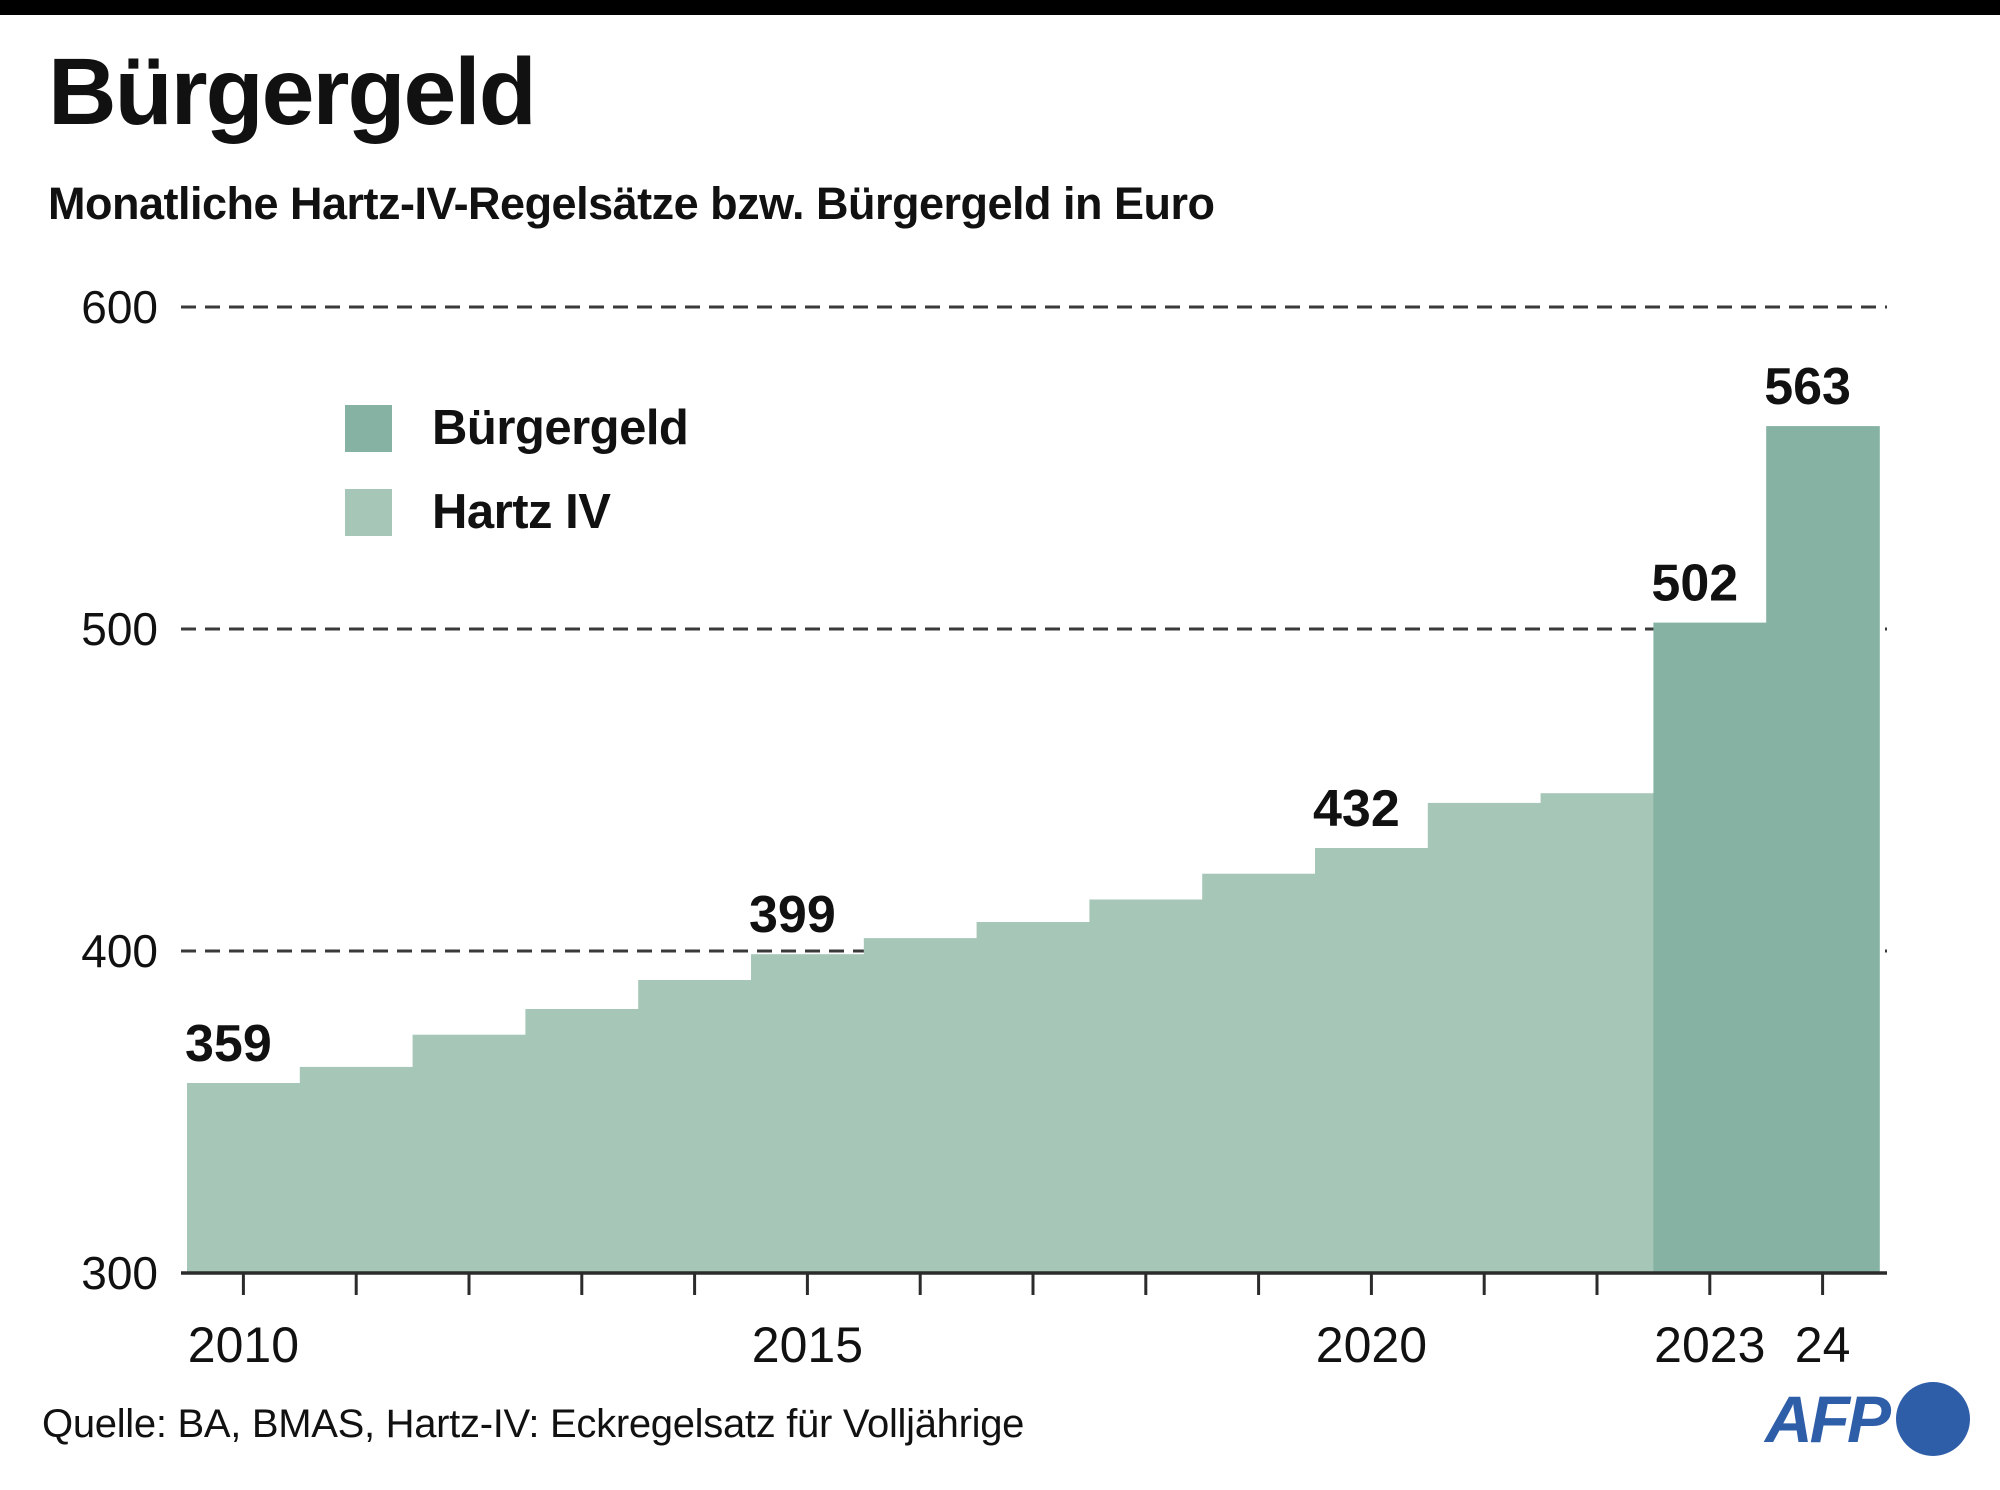 The width and height of the screenshot is (2000, 1490). I want to click on value-label-2015: 399, so click(792, 915).